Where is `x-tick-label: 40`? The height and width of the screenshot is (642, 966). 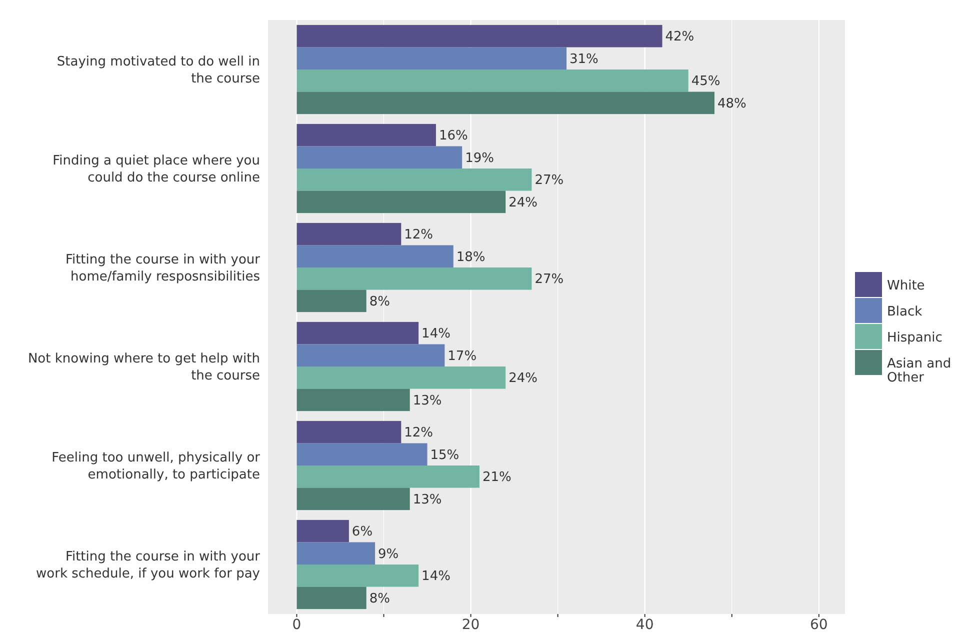
x-tick-label: 40 is located at coordinates (645, 625).